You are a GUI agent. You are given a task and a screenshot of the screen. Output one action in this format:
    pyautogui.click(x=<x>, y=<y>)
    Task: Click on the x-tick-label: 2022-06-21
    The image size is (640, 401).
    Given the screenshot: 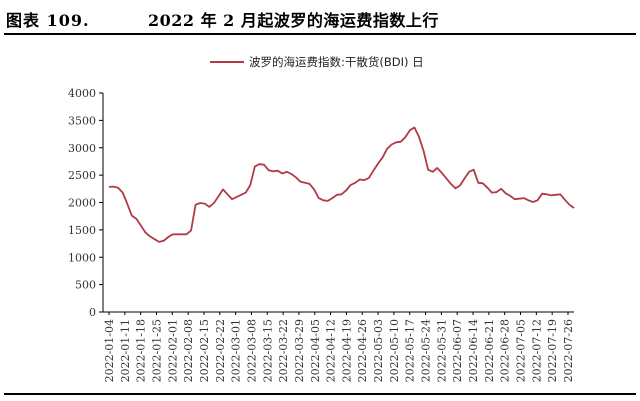 What is the action you would take?
    pyautogui.click(x=489, y=350)
    